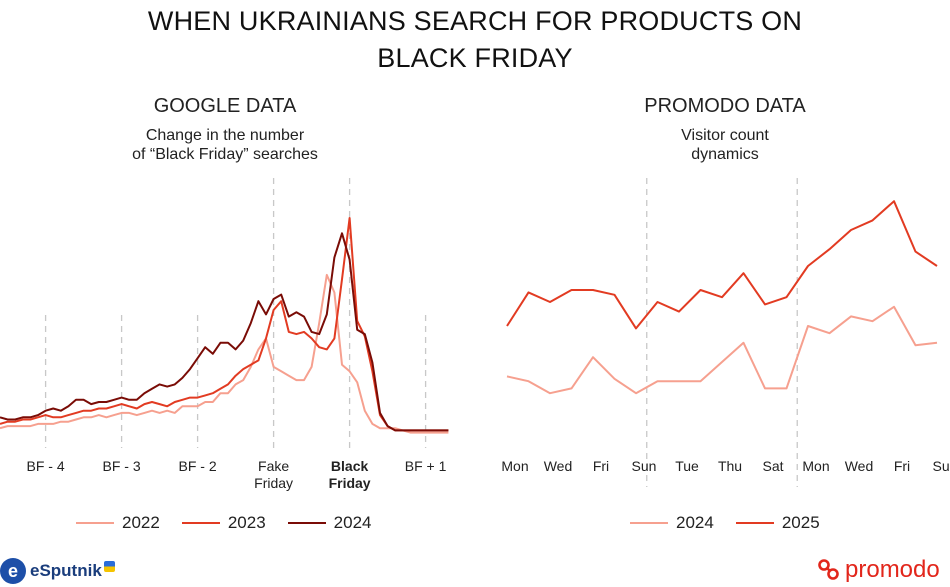 This screenshot has height=587, width=950. I want to click on esputnik-mark-icon: e, so click(13, 571).